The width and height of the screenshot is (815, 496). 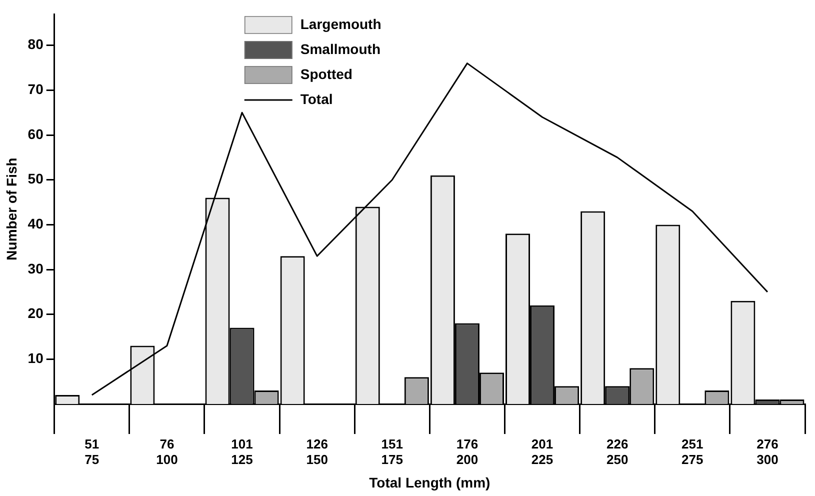 What do you see at coordinates (317, 451) in the screenshot?
I see `x-tick-label: 126 150` at bounding box center [317, 451].